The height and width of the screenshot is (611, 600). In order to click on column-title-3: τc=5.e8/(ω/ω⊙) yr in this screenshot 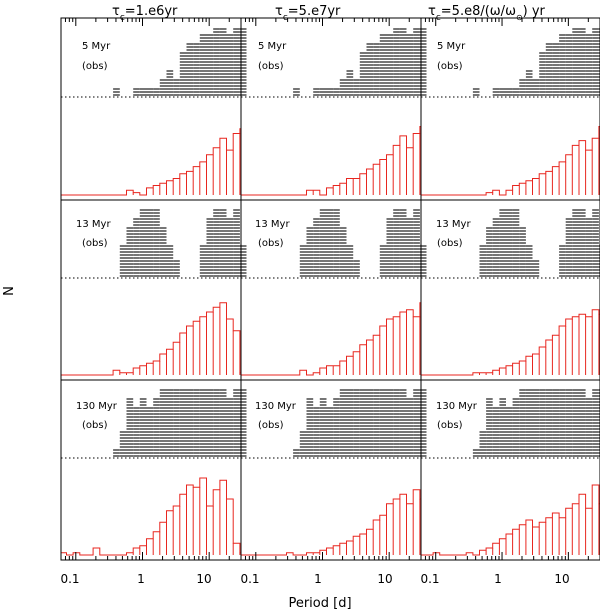, I will do `click(487, 13)`.